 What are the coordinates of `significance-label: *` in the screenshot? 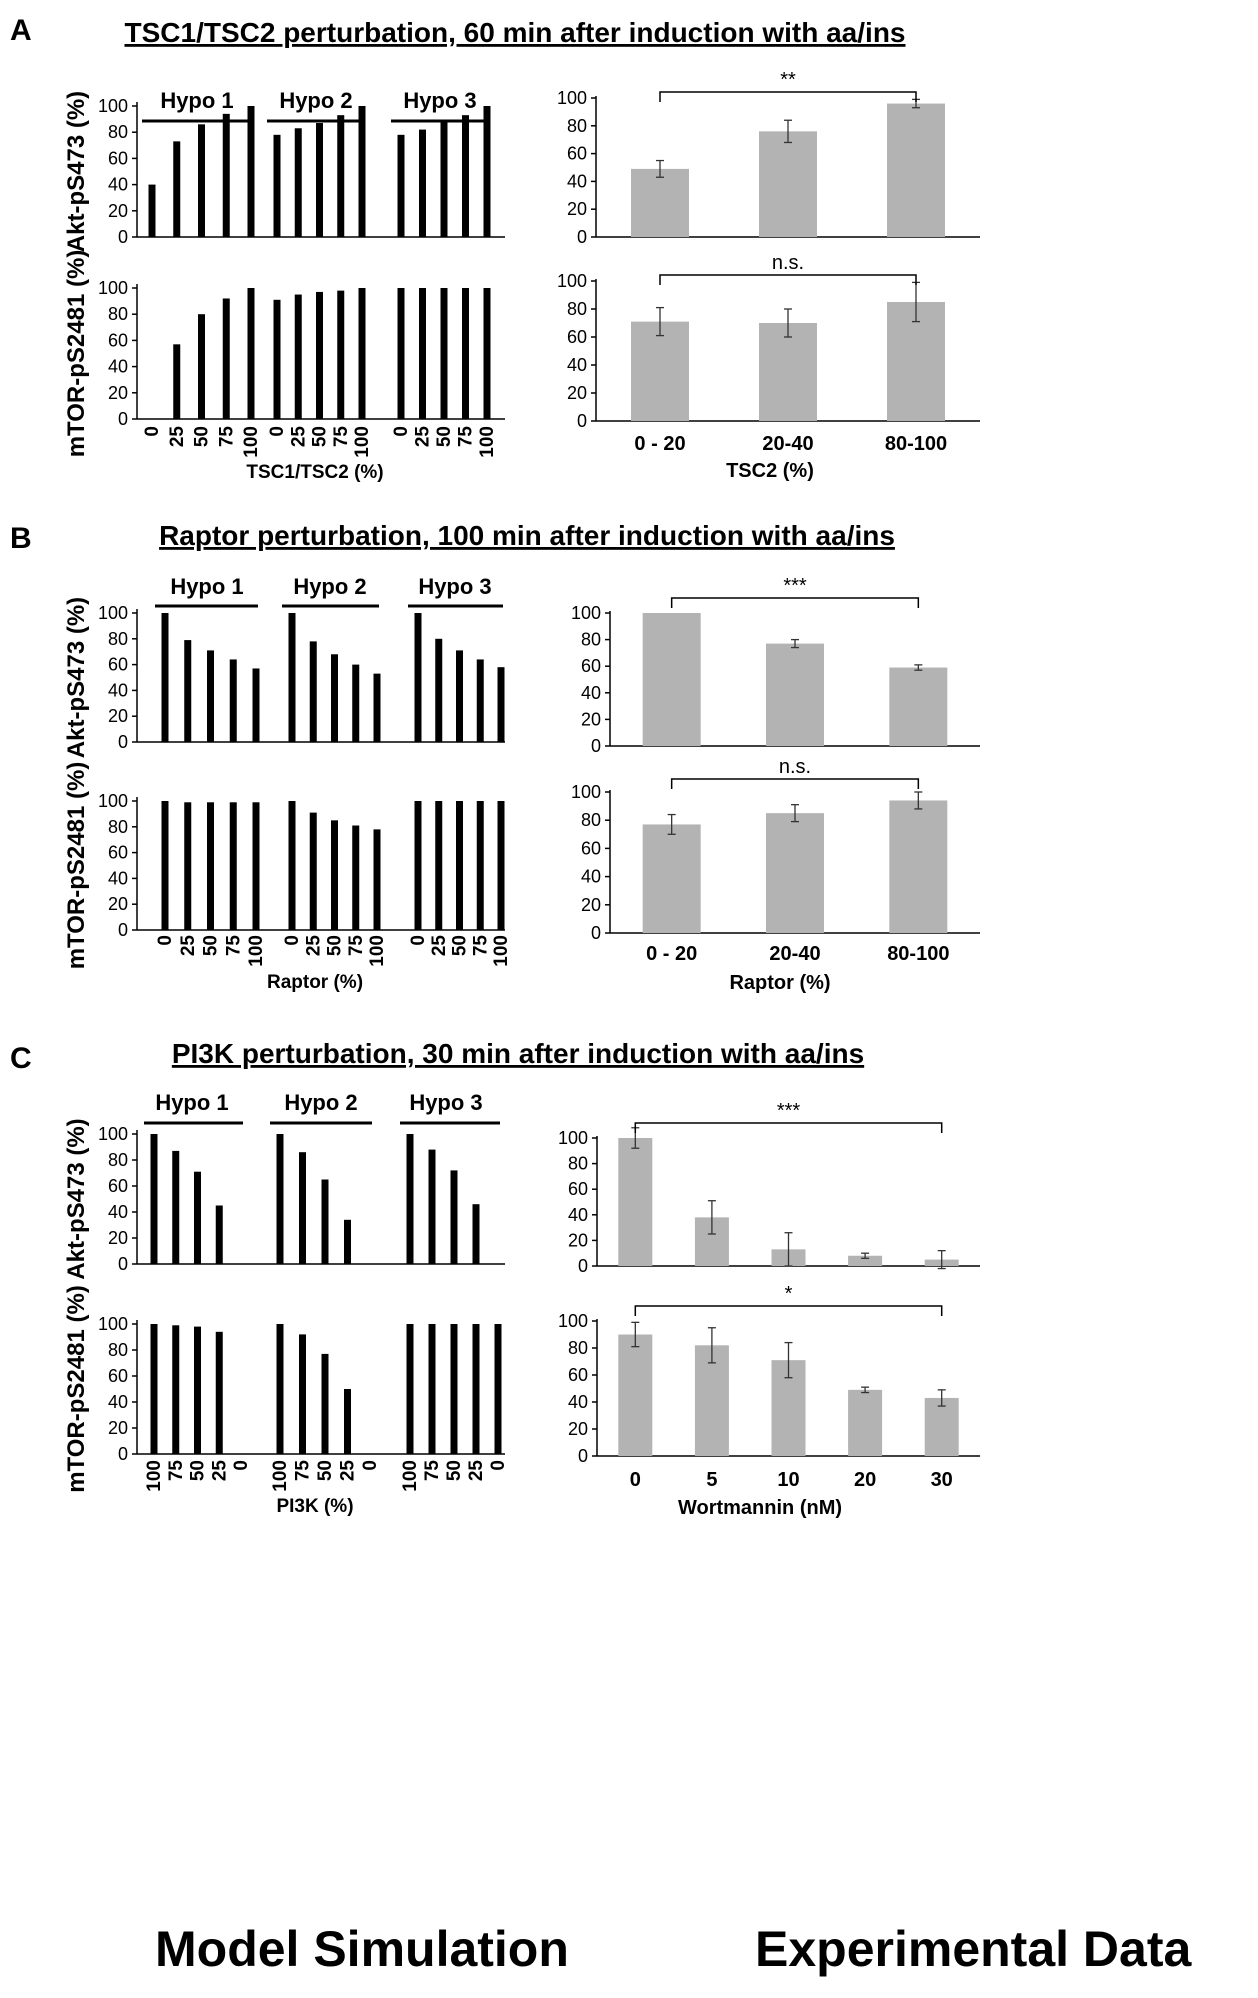 It's located at (789, 1294).